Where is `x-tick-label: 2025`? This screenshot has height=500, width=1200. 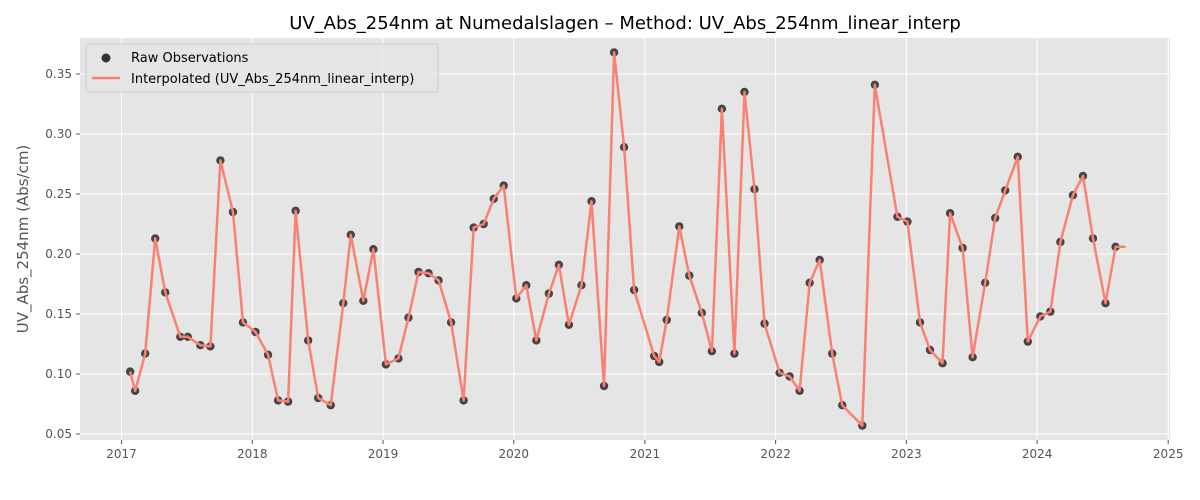 x-tick-label: 2025 is located at coordinates (1168, 454).